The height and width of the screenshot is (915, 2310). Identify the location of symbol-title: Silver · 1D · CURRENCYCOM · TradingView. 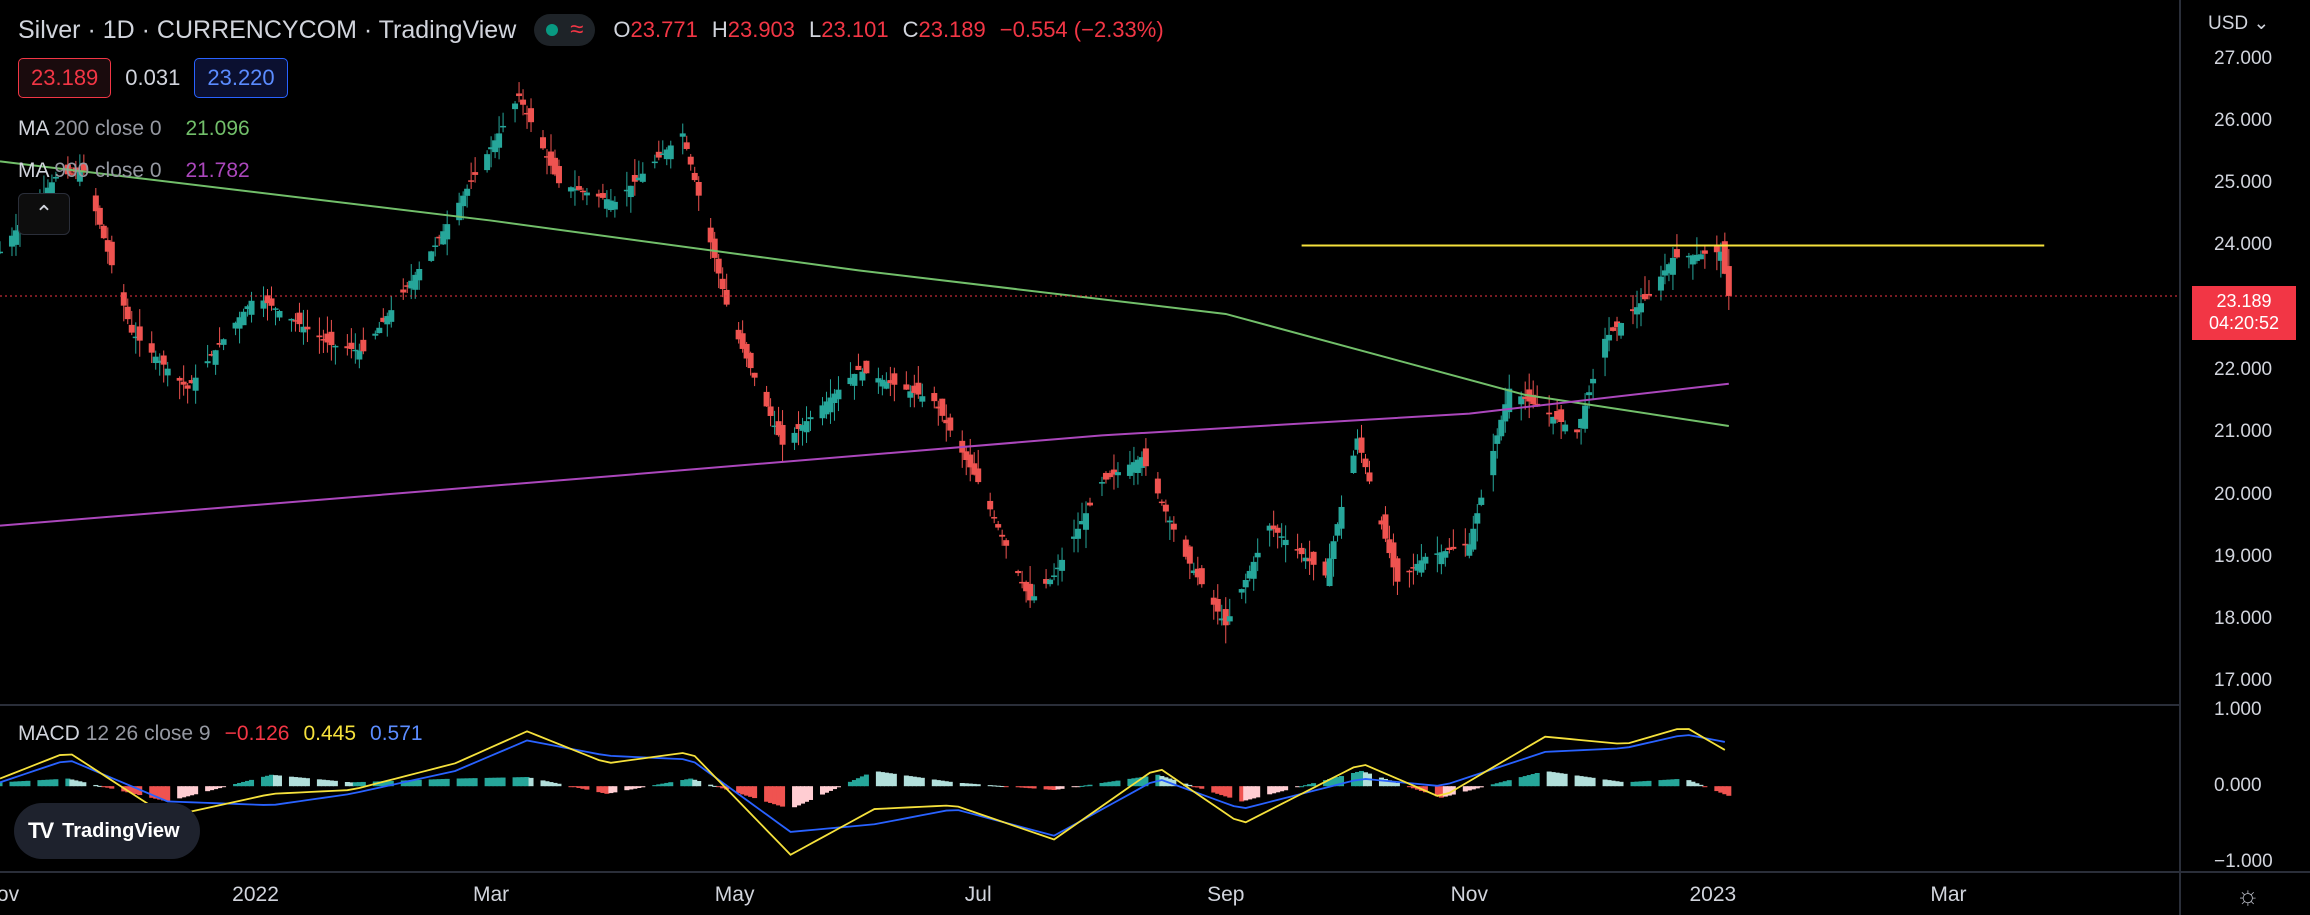
(267, 29).